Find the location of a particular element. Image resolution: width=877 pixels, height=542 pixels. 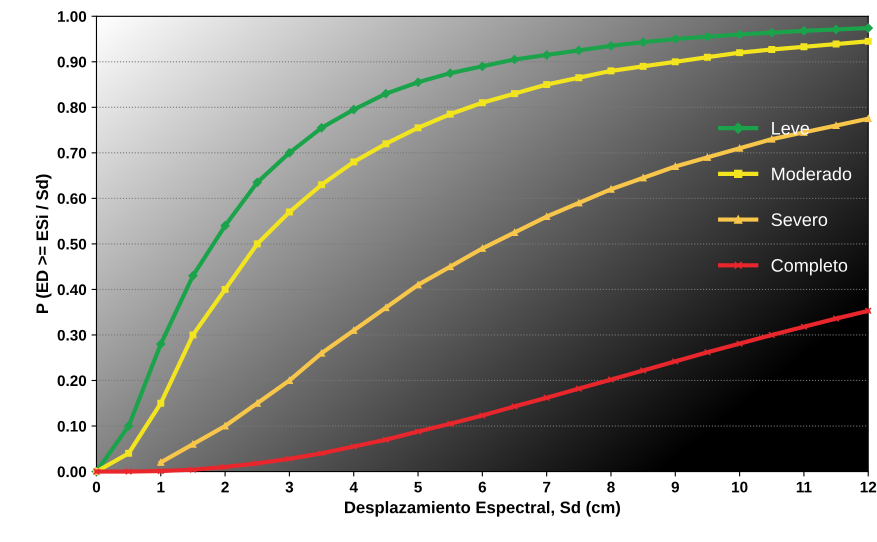

x-tick-label: 10 is located at coordinates (740, 487).